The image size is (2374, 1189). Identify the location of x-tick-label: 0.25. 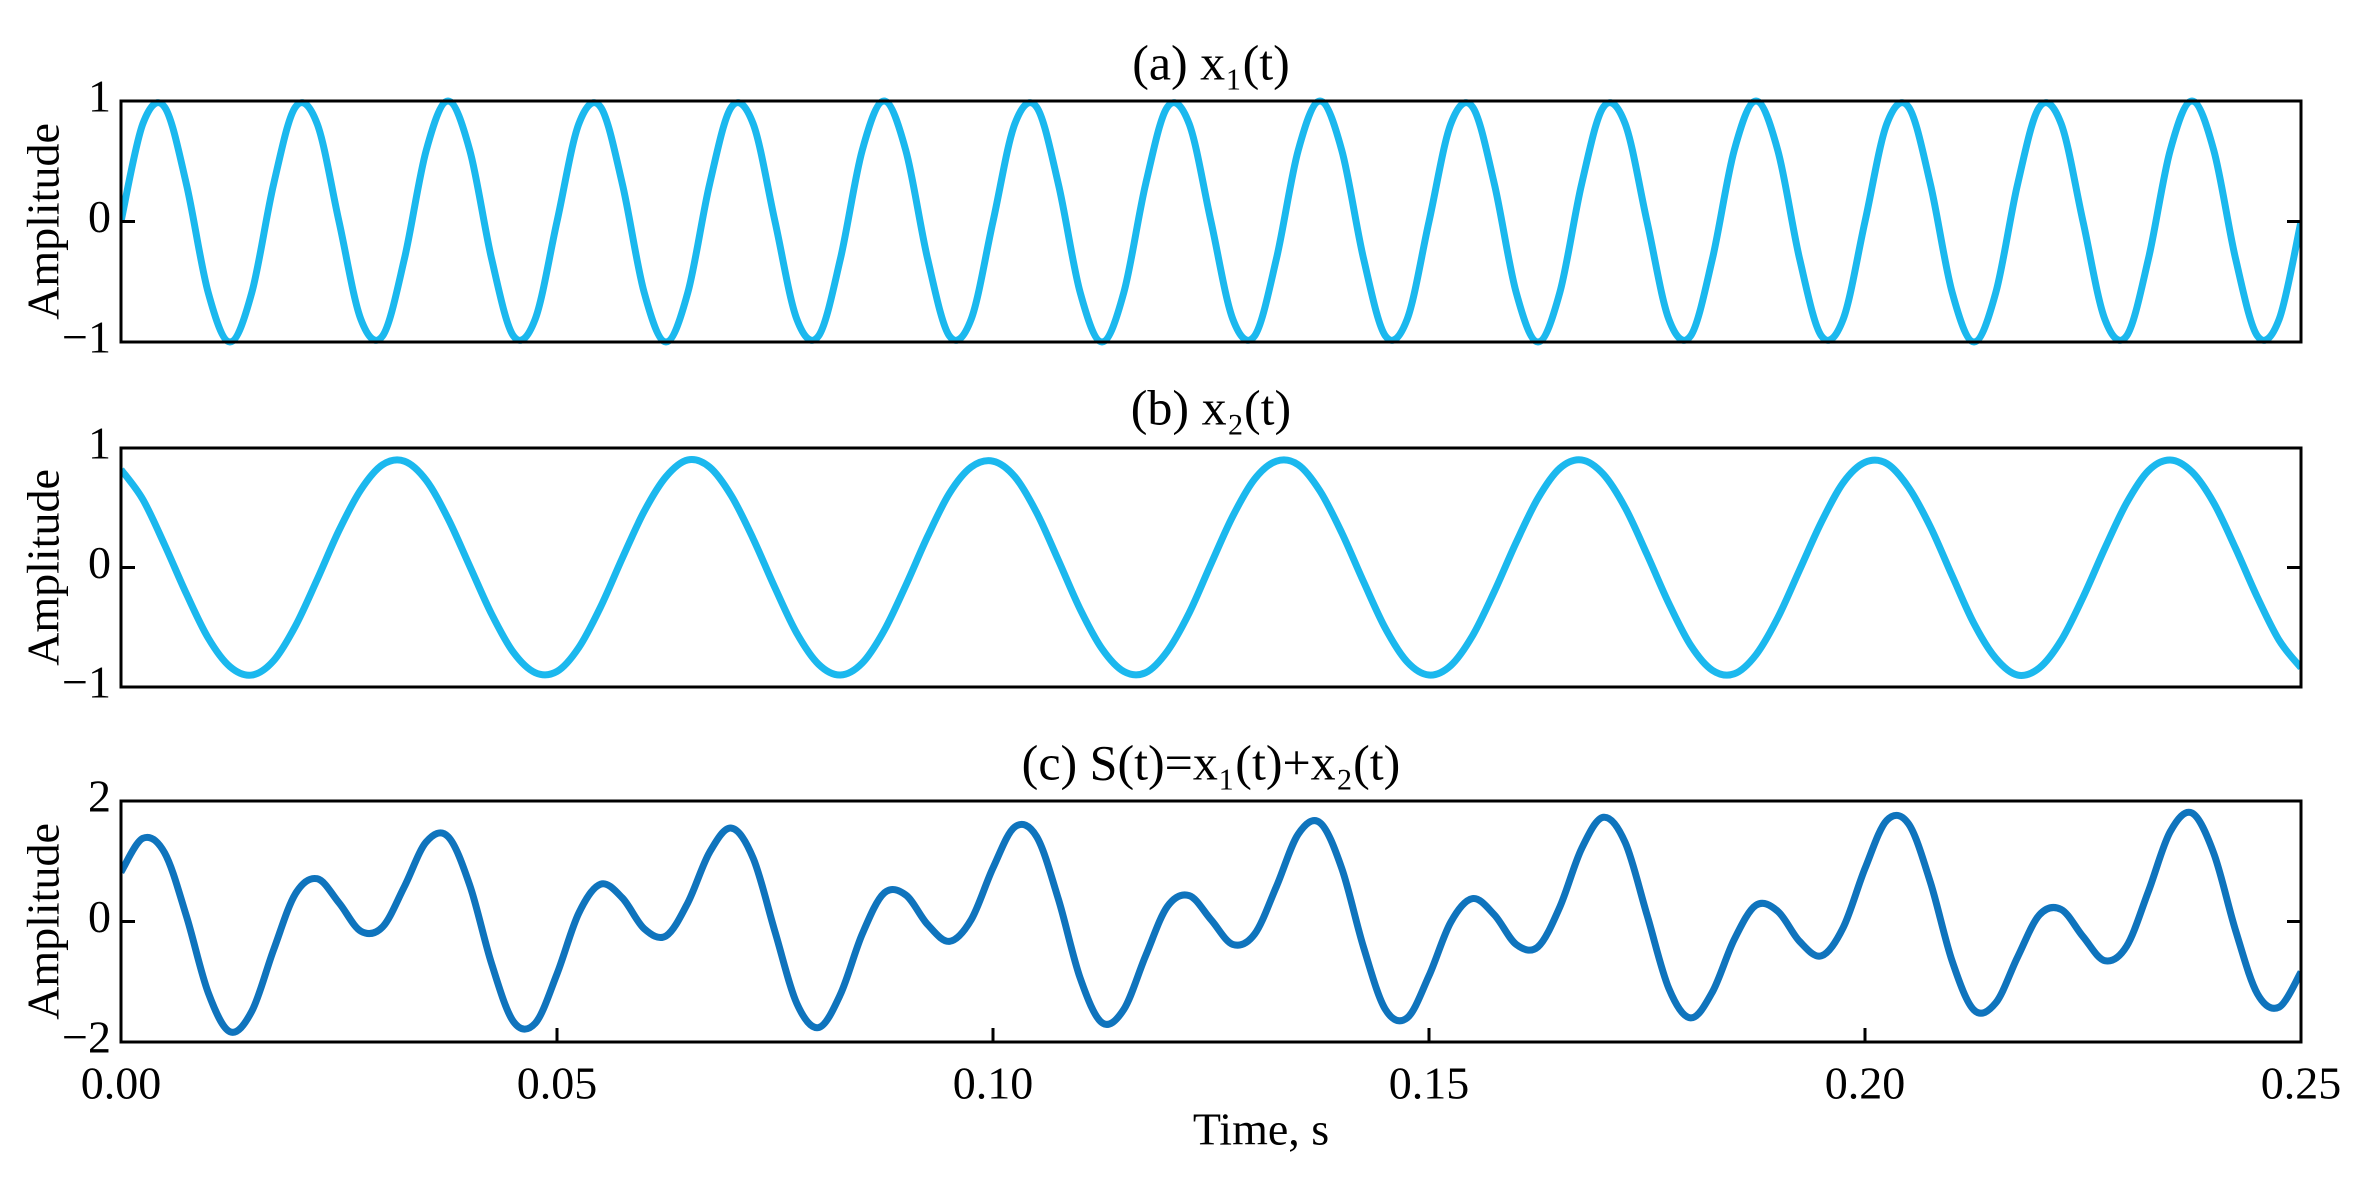
(2301, 1083).